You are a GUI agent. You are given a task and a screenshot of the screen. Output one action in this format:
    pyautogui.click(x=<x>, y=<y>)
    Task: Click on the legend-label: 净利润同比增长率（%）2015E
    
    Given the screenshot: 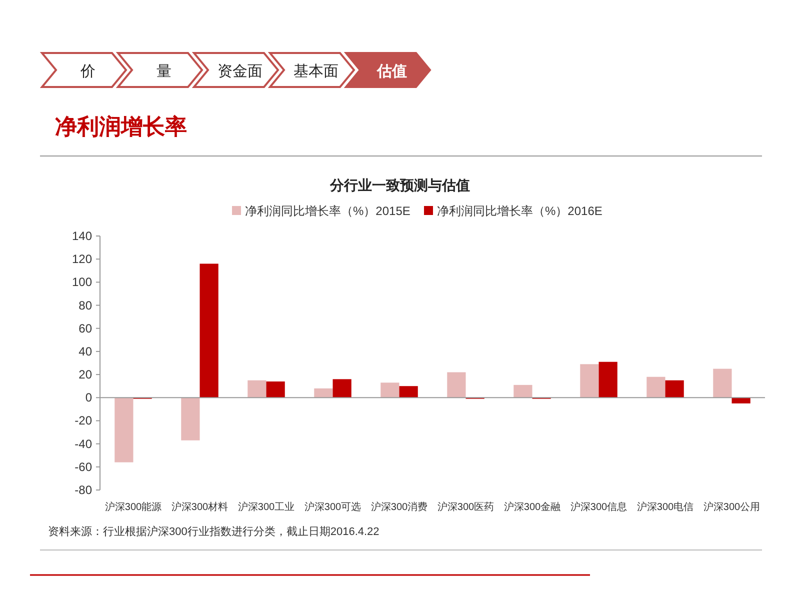 What is the action you would take?
    pyautogui.click(x=327, y=211)
    